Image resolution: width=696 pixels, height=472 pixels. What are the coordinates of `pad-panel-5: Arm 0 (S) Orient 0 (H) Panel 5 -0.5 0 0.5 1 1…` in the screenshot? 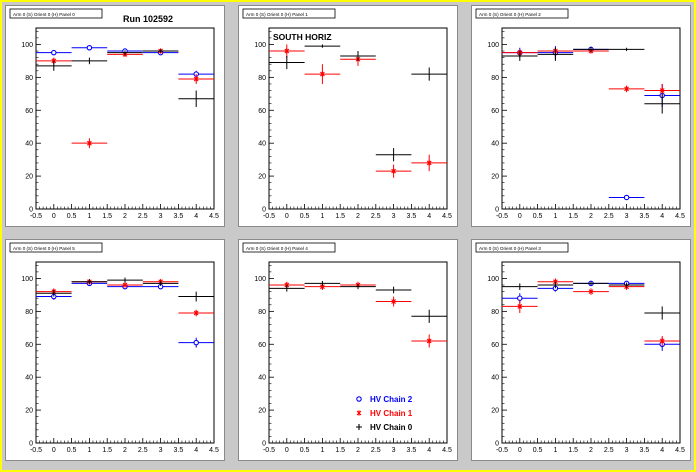 It's located at (115, 350).